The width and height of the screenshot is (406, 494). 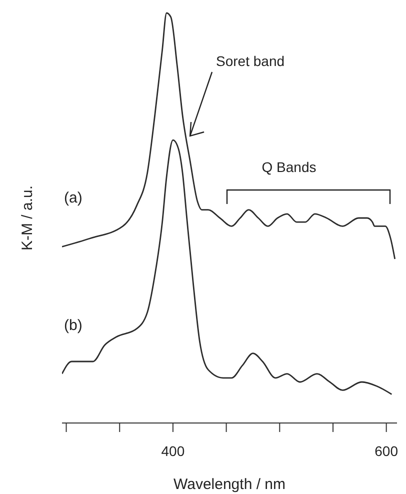 I want to click on x-tick-label: 400, so click(x=173, y=450).